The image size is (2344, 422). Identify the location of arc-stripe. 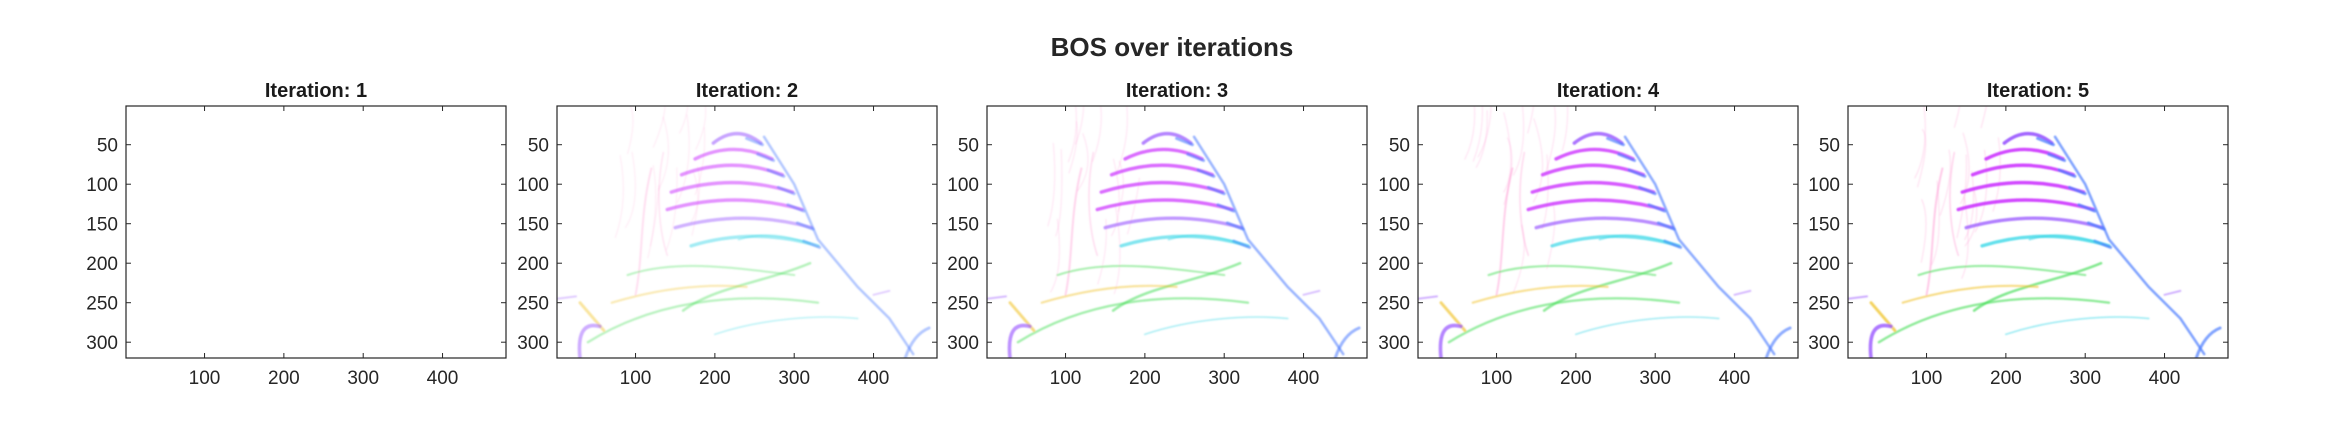
(1598, 138).